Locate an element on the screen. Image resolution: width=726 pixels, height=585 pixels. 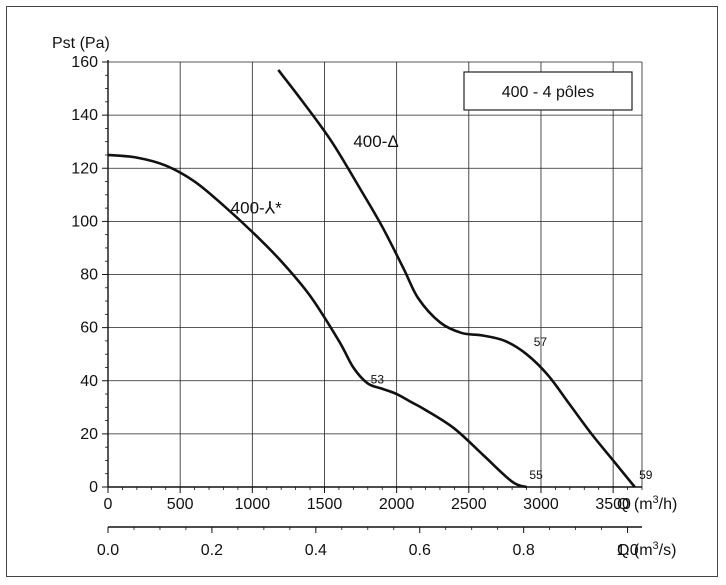
x2-tick-label: 1.0 is located at coordinates (627, 550).